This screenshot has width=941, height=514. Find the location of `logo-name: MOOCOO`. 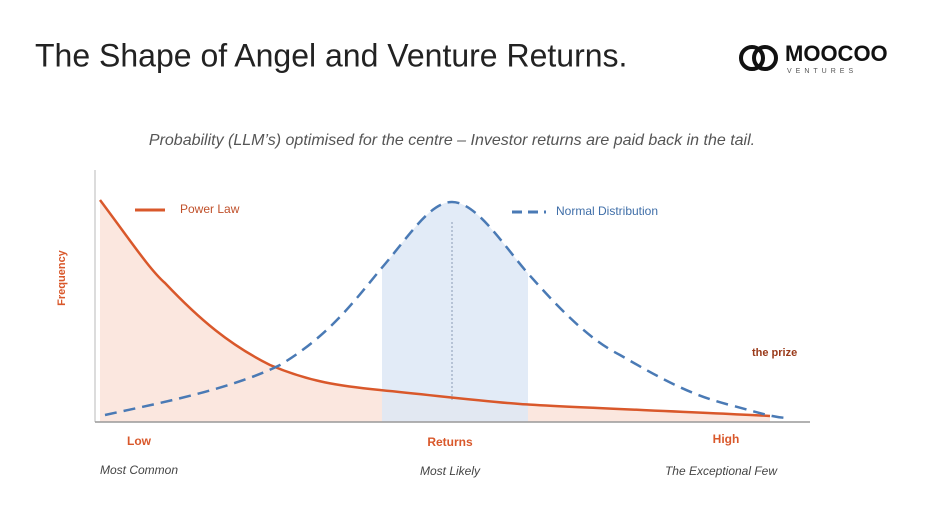

logo-name: MOOCOO is located at coordinates (836, 53).